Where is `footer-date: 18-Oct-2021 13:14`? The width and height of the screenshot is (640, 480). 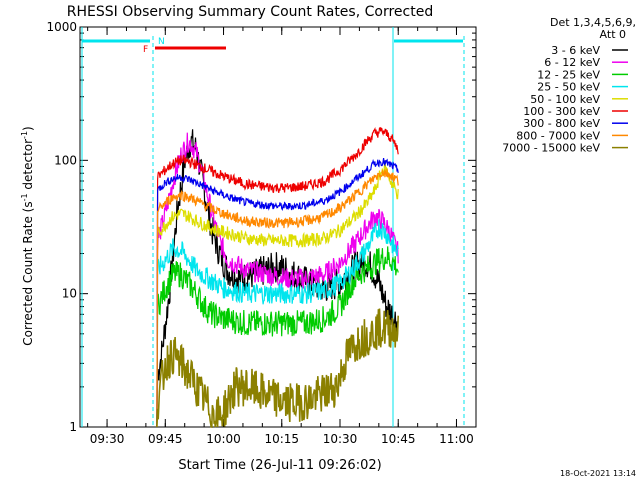
footer-date: 18-Oct-2021 13:14 is located at coordinates (598, 473).